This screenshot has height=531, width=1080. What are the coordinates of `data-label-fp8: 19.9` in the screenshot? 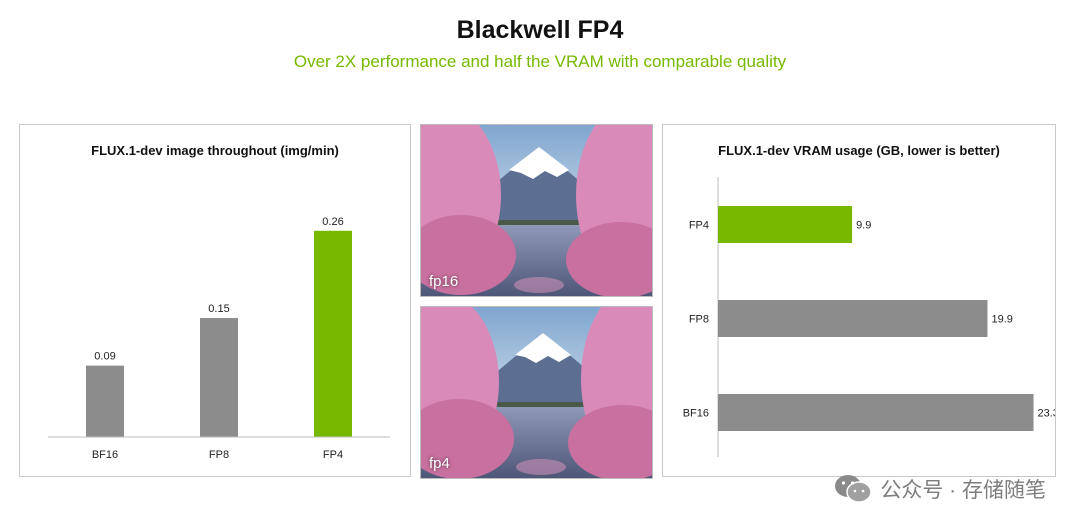 It's located at (1001, 320).